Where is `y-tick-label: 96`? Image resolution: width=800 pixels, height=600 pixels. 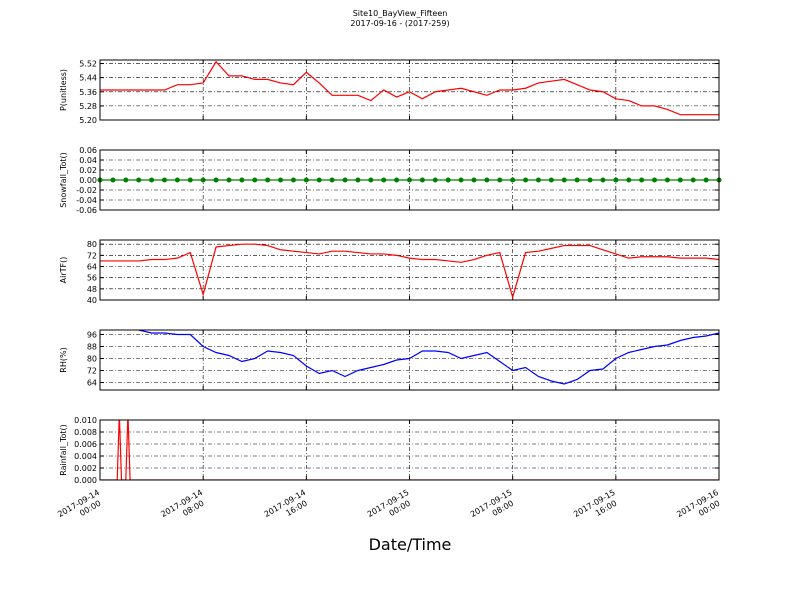 y-tick-label: 96 is located at coordinates (92, 335).